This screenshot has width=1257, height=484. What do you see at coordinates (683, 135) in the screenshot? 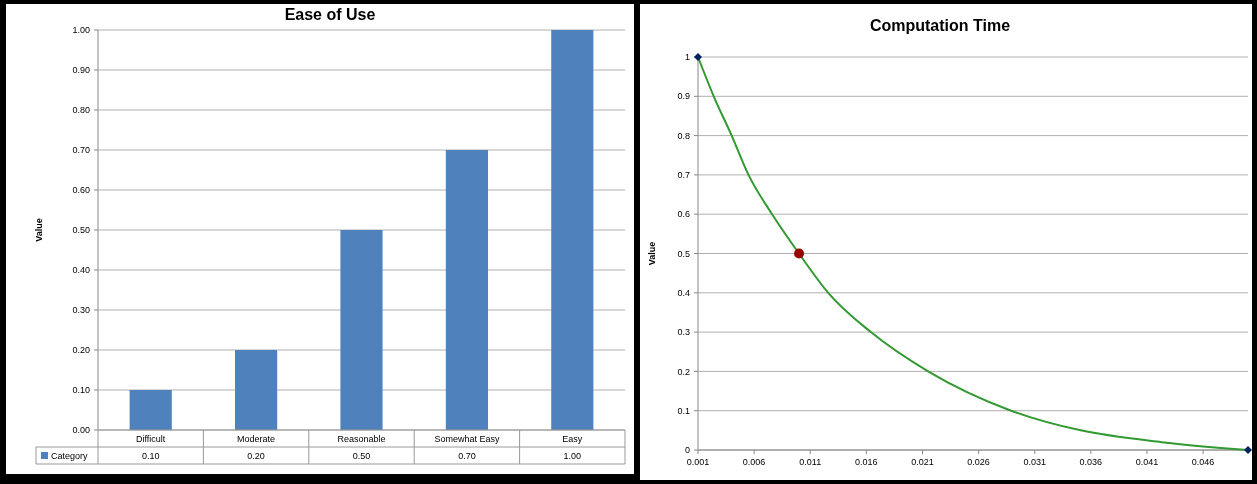
I see `y-tick-label: 0.8` at bounding box center [683, 135].